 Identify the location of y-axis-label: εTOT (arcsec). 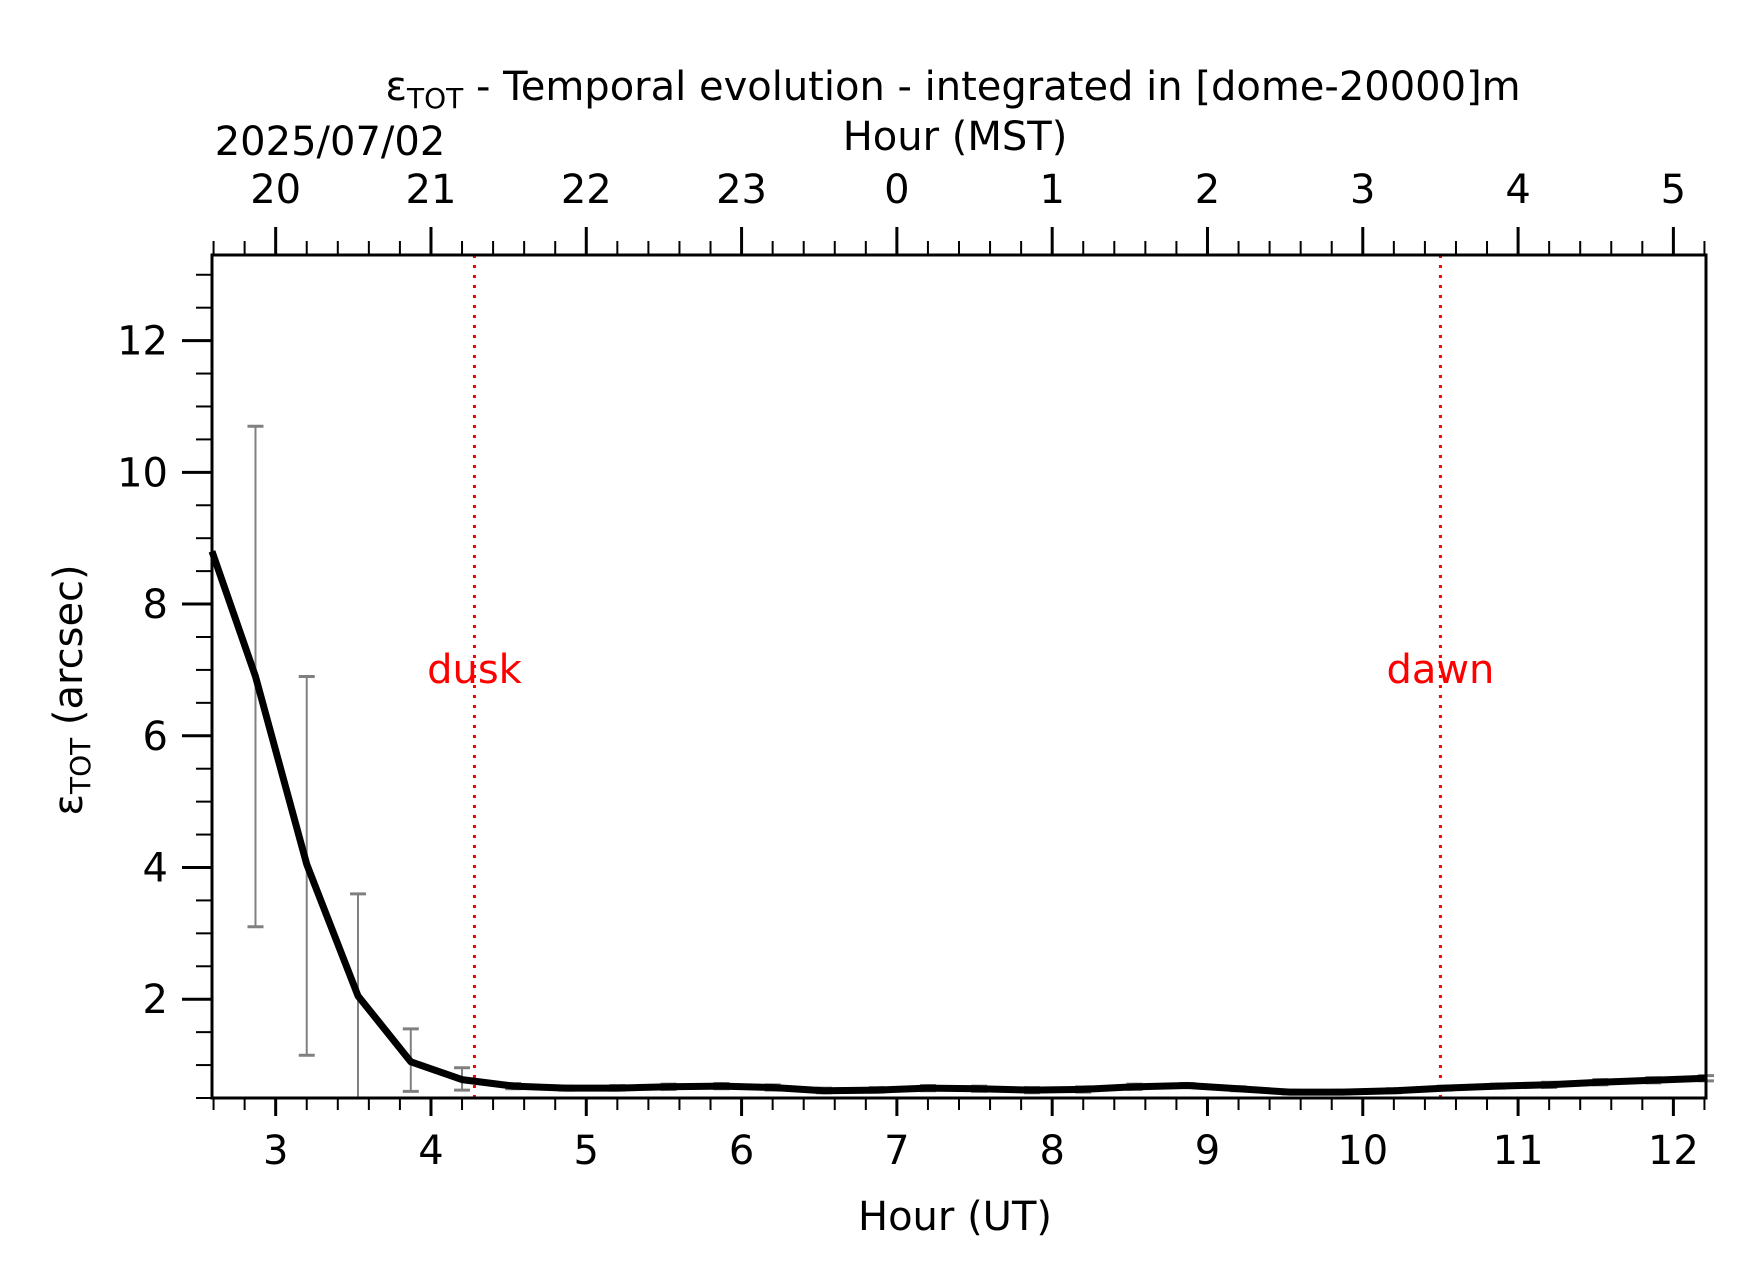
(71, 689).